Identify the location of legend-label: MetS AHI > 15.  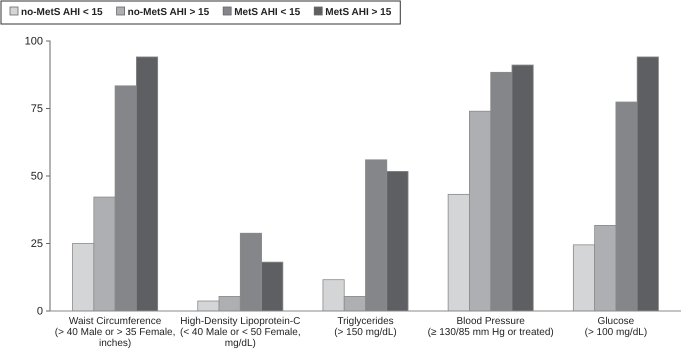
(358, 12).